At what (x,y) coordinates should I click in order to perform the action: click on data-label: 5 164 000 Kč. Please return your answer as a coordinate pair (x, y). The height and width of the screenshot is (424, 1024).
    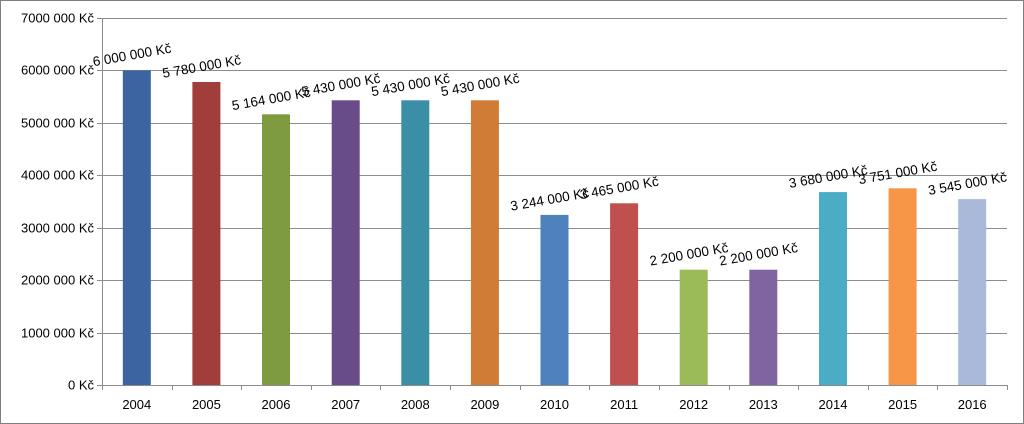
    Looking at the image, I should click on (271, 99).